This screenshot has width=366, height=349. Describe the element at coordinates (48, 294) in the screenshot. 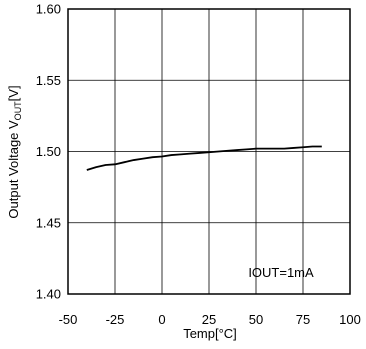

I see `y-tick-label: 1.40` at that location.